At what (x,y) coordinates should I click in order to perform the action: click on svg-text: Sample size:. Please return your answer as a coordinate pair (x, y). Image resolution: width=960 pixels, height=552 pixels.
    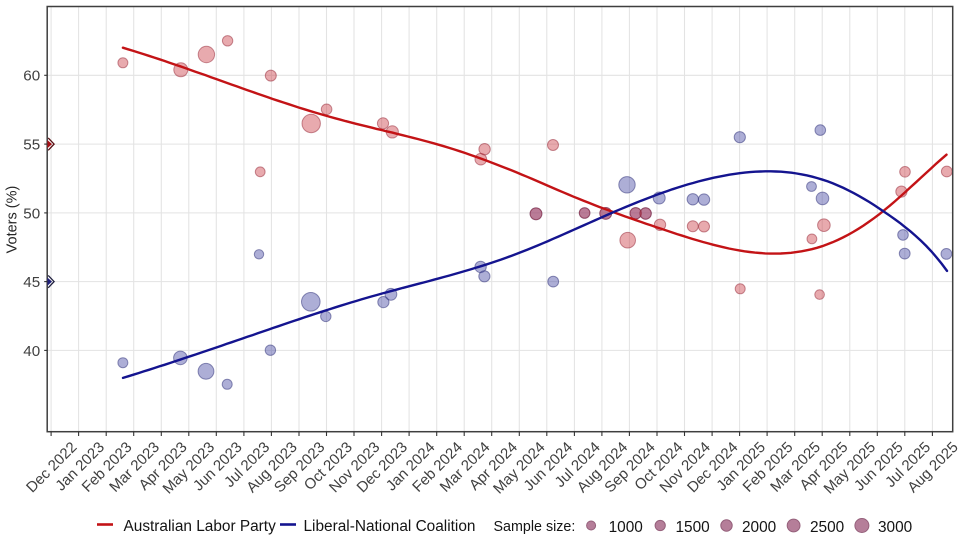
    Looking at the image, I should click on (535, 527).